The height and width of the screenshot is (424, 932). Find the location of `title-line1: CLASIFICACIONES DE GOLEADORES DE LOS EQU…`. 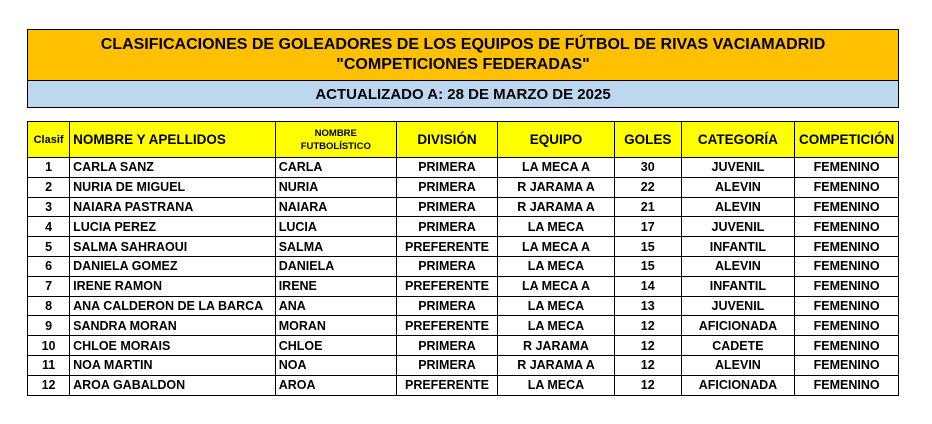

title-line1: CLASIFICACIONES DE GOLEADORES DE LOS EQU… is located at coordinates (463, 44).